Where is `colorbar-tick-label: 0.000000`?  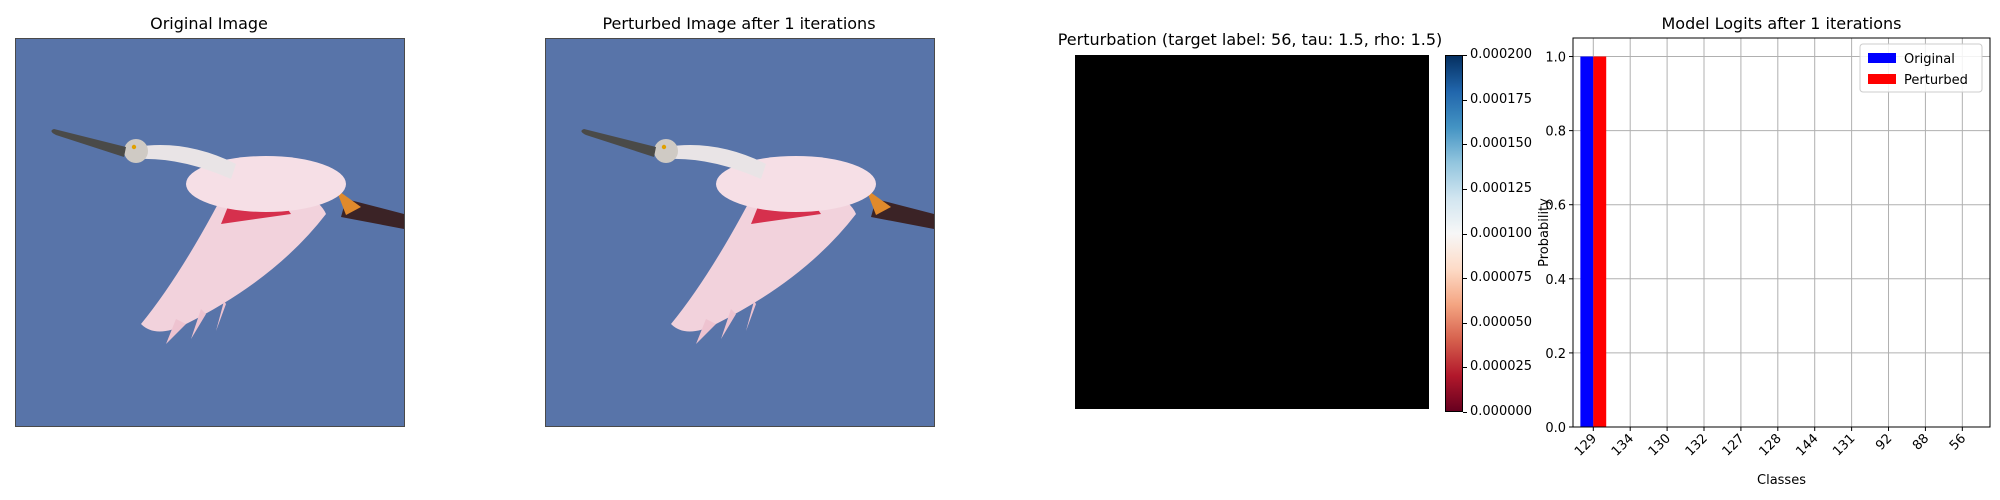 colorbar-tick-label: 0.000000 is located at coordinates (1501, 411).